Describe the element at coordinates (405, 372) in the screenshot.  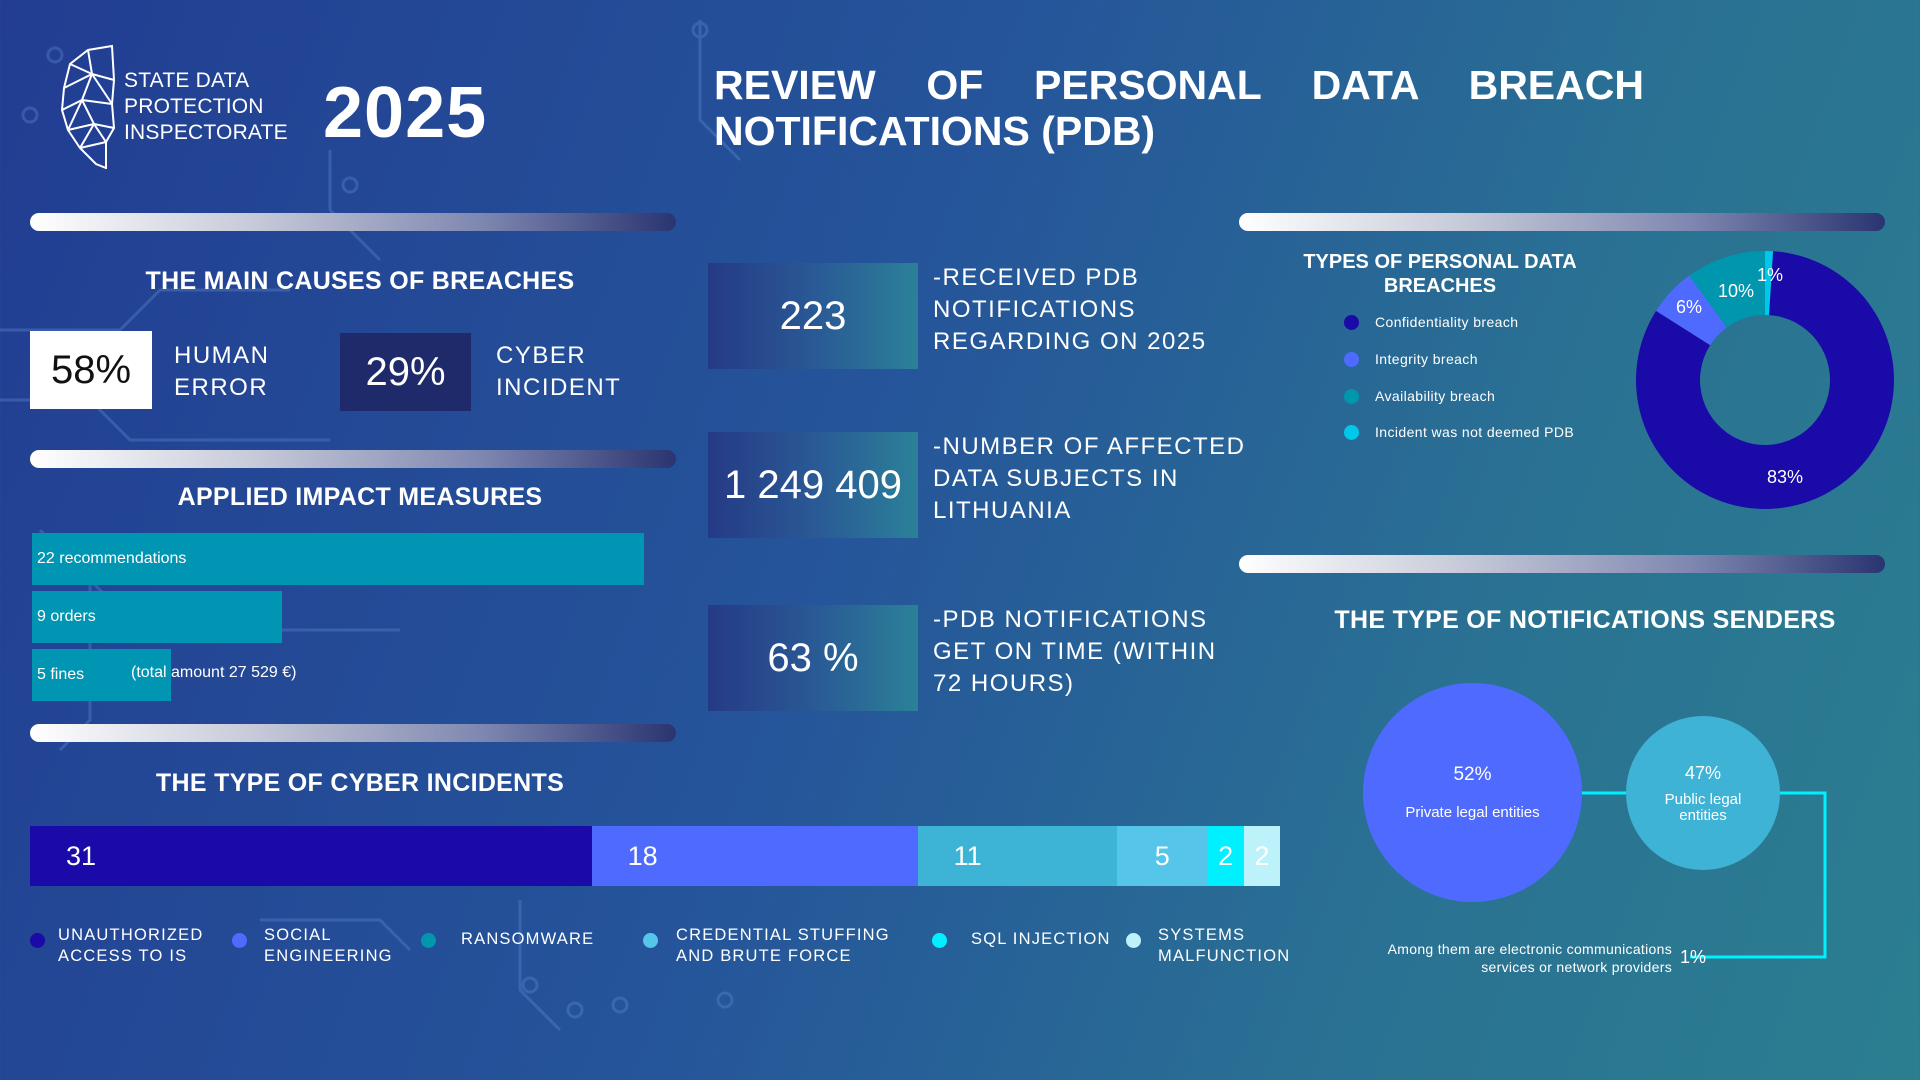
I see `cyber-incident-value: 29%` at that location.